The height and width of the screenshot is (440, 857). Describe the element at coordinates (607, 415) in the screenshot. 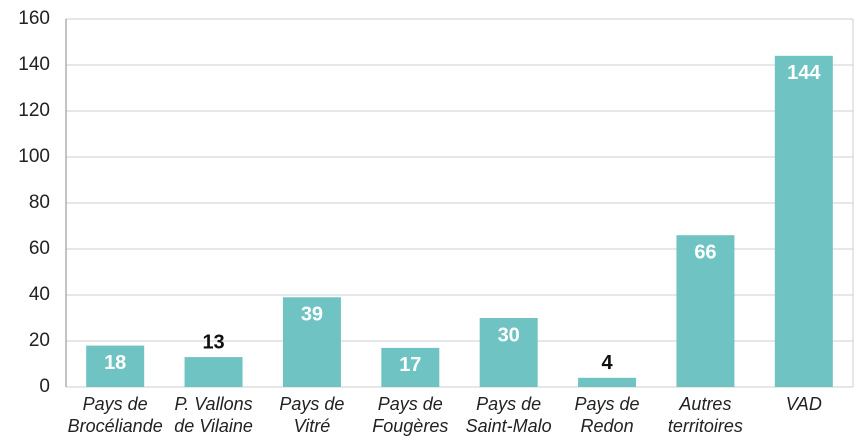

I see `x-tick-label: Pays de Redon` at that location.